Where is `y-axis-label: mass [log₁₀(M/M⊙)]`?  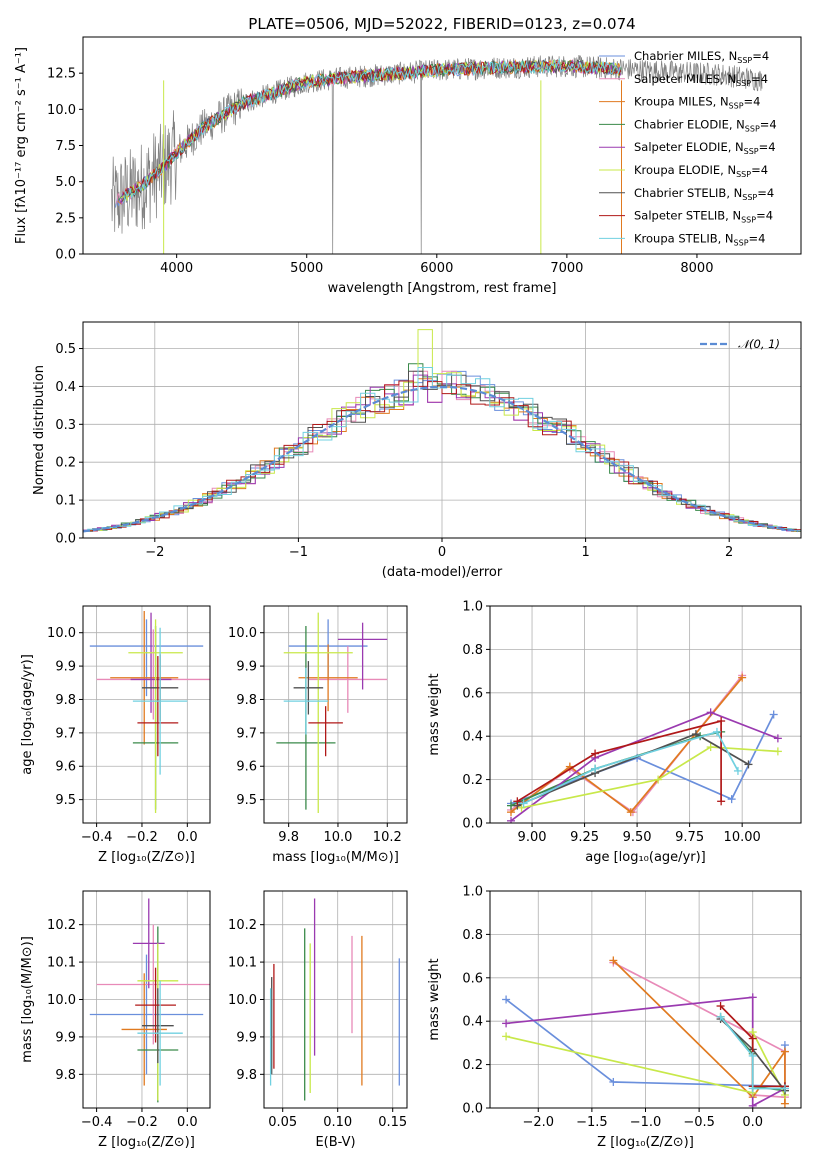
y-axis-label: mass [log₁₀(M/M⊙)] is located at coordinates (27, 999).